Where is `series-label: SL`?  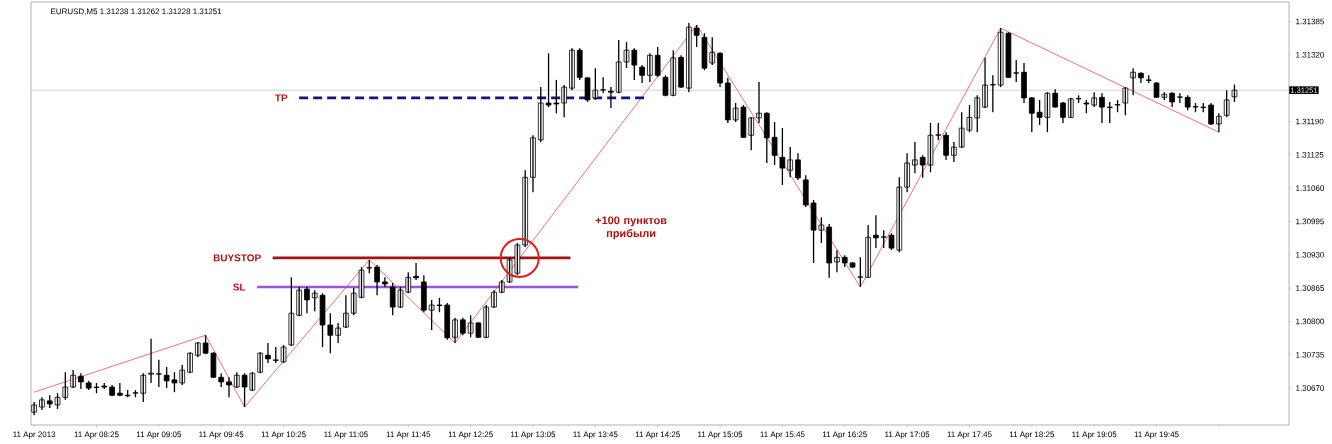
series-label: SL is located at coordinates (239, 287).